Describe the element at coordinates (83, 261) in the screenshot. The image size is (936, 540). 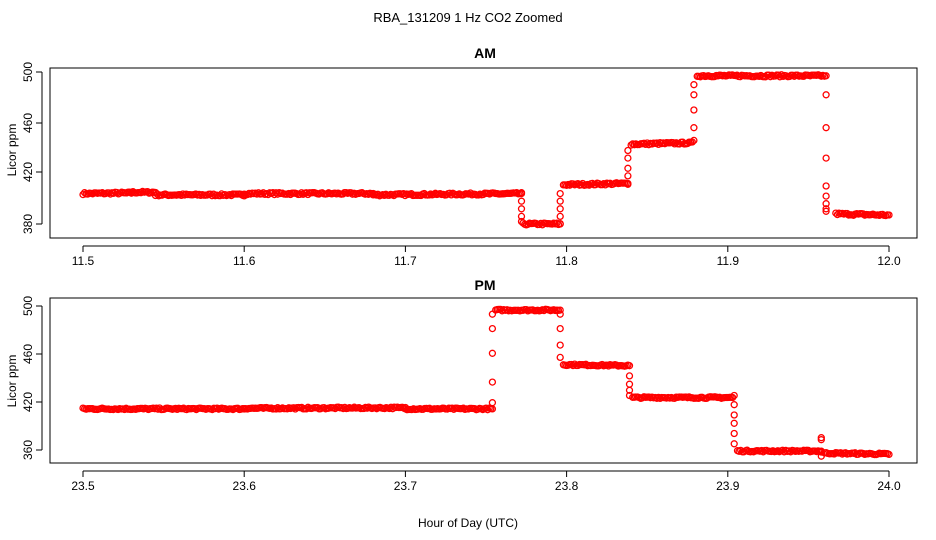
I see `am-x-tick-label: 11.5` at that location.